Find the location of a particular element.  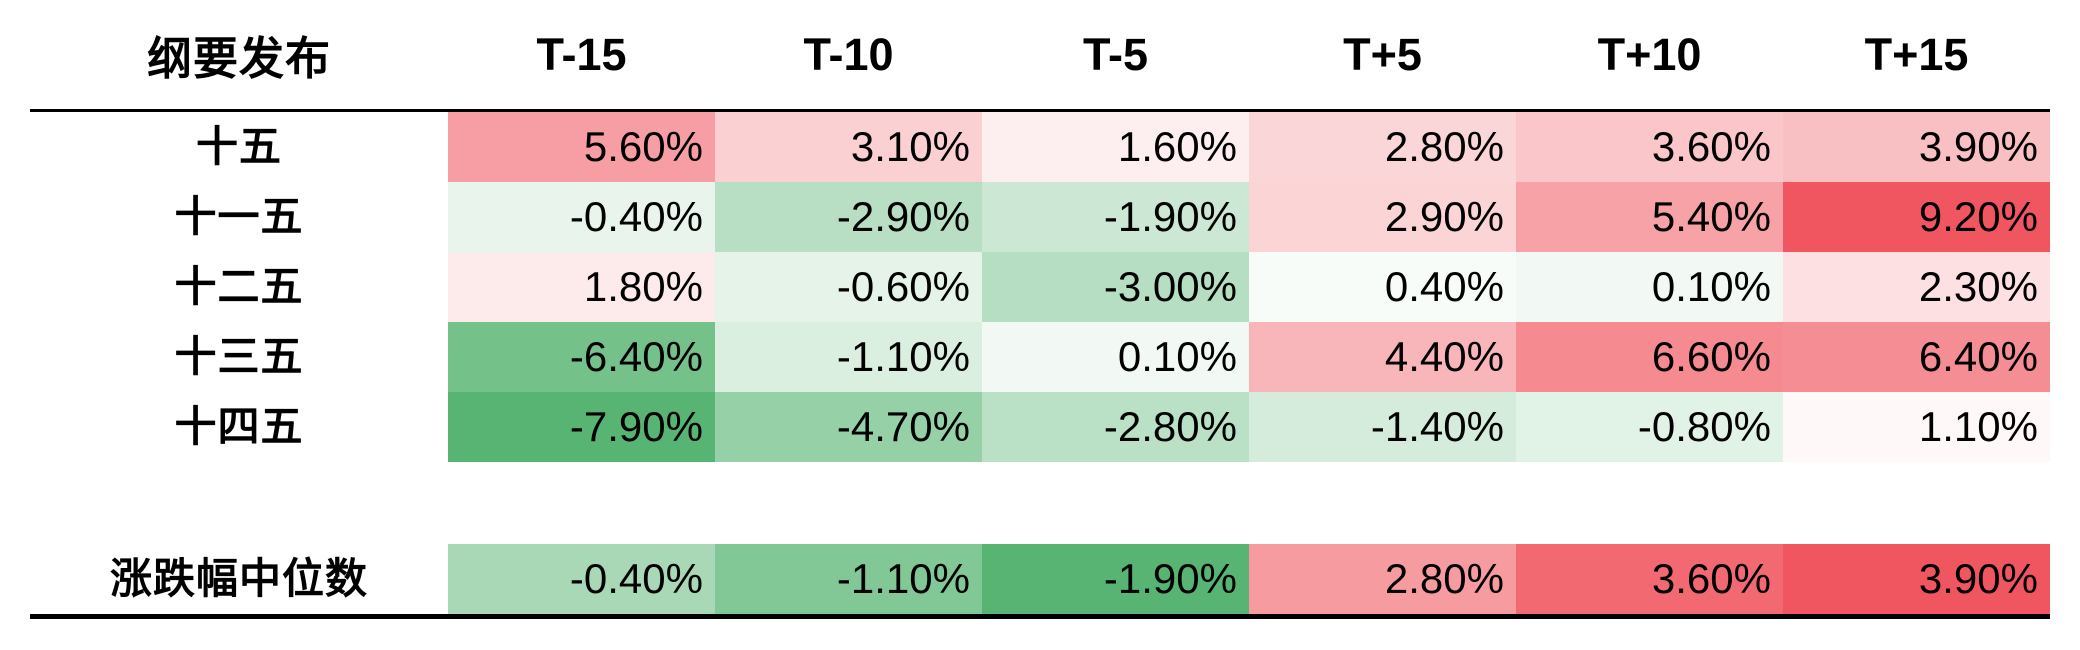

heatmap-cell: 2.90% is located at coordinates (1382, 217).